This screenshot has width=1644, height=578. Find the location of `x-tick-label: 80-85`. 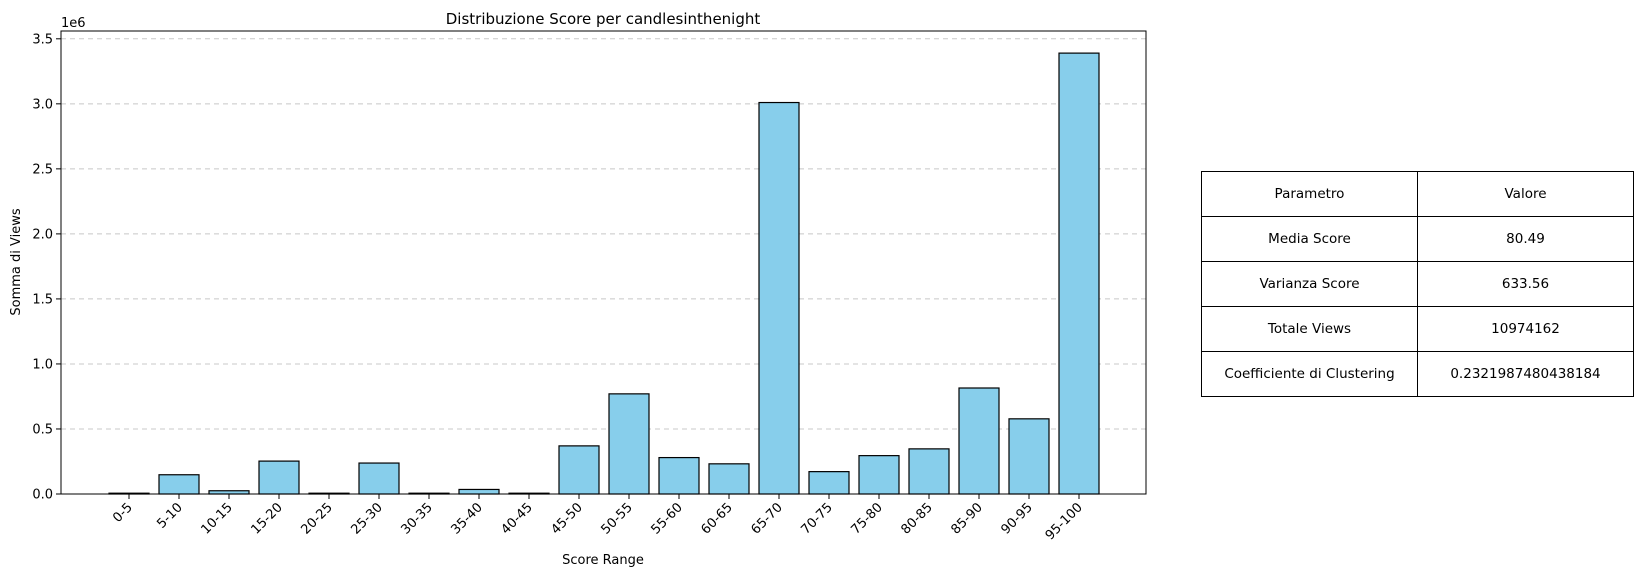

x-tick-label: 80-85 is located at coordinates (917, 518).